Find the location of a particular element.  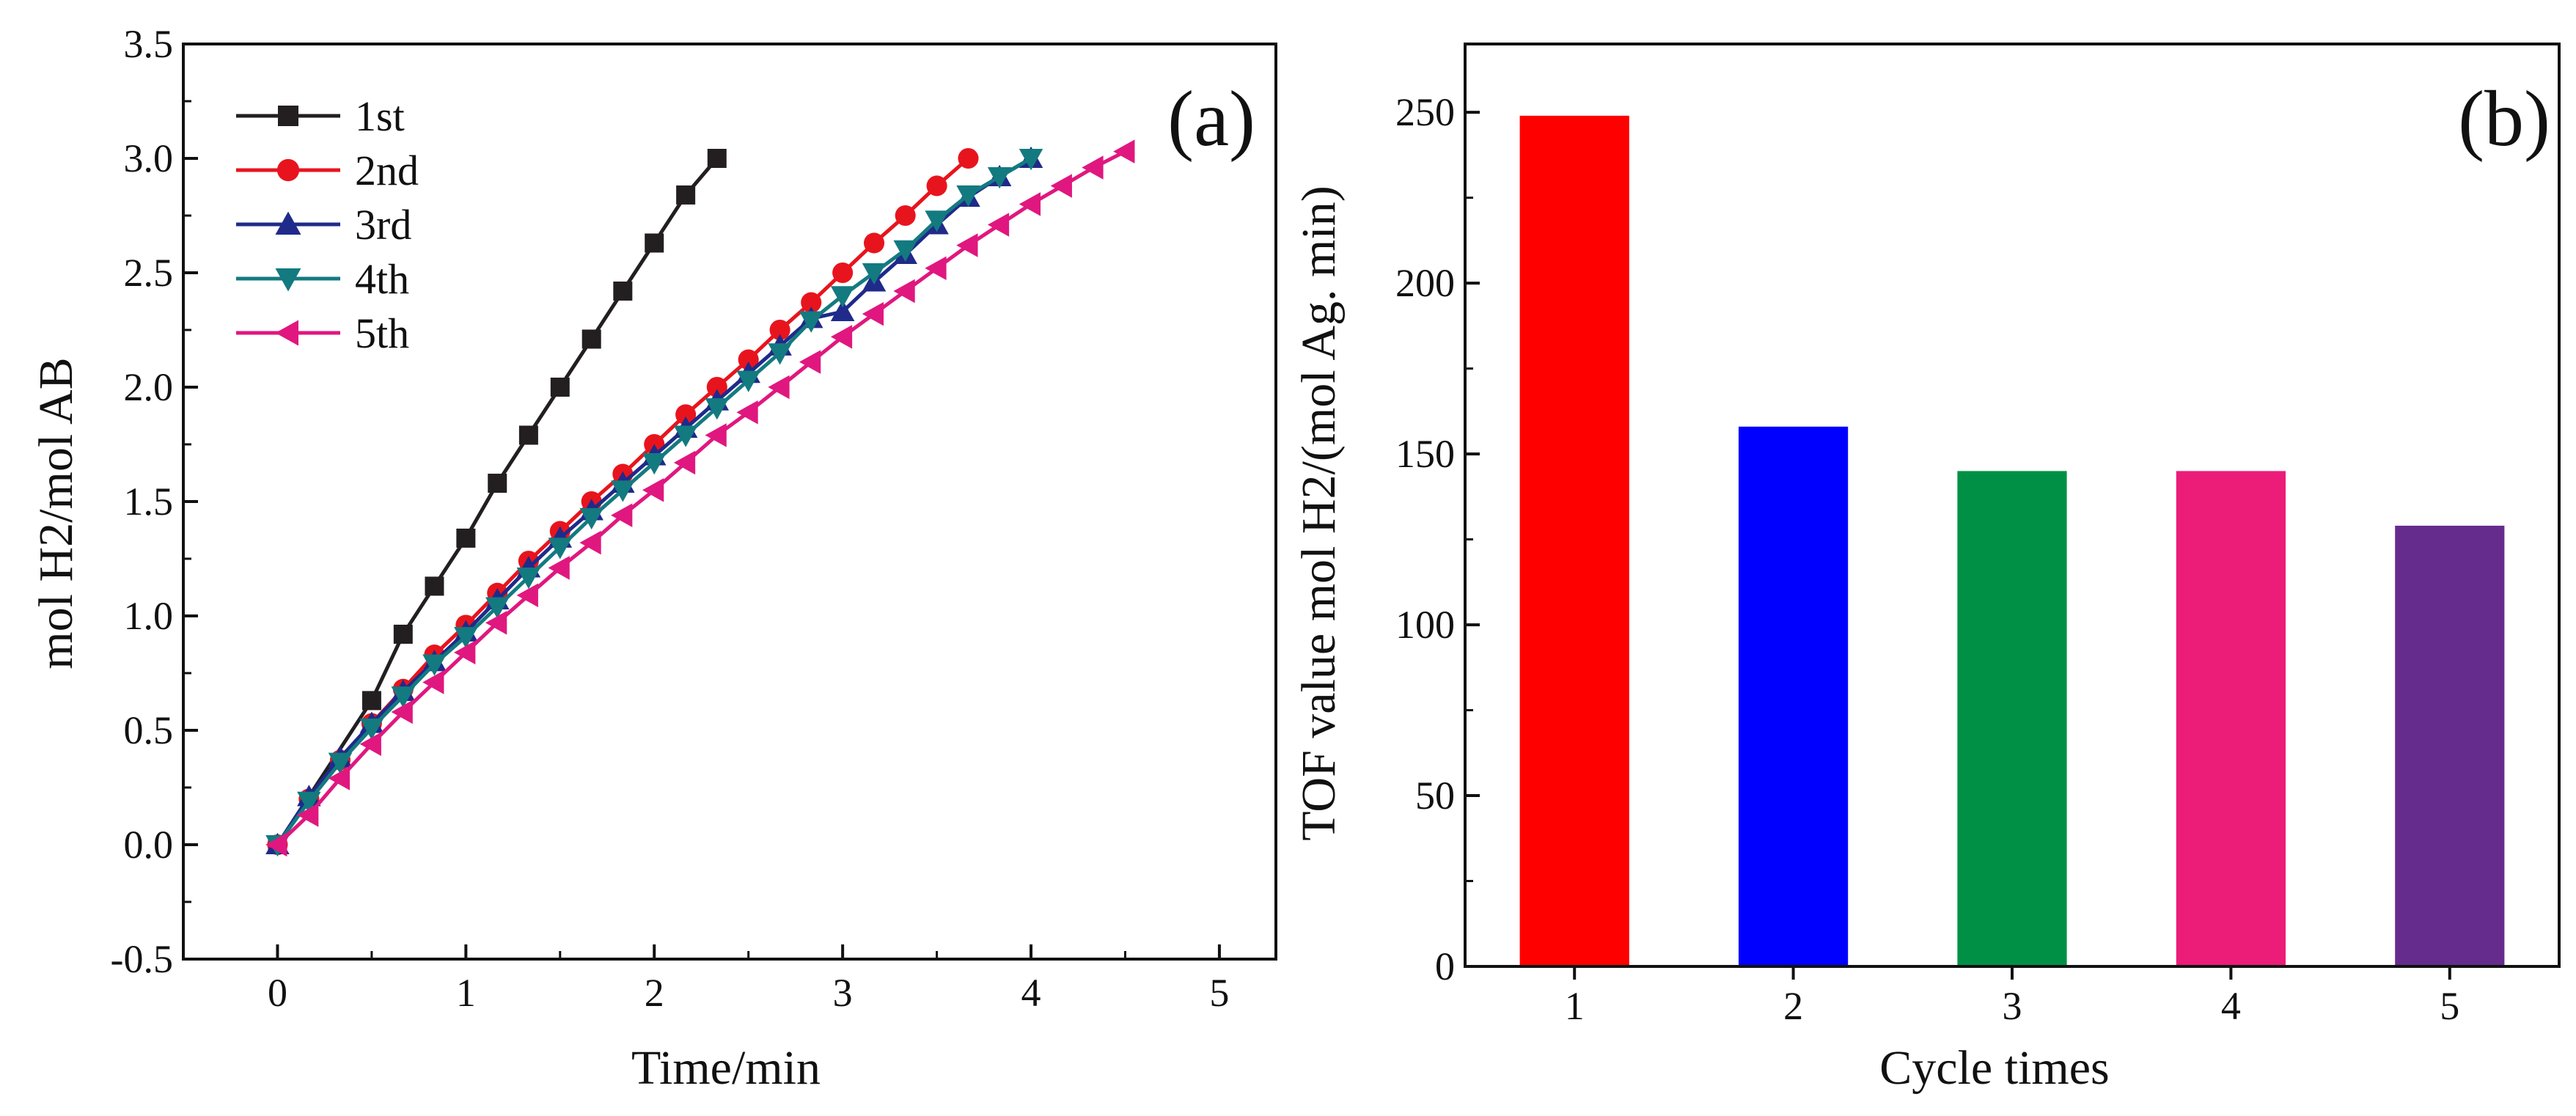

legend-marker-3rd is located at coordinates (288, 223).